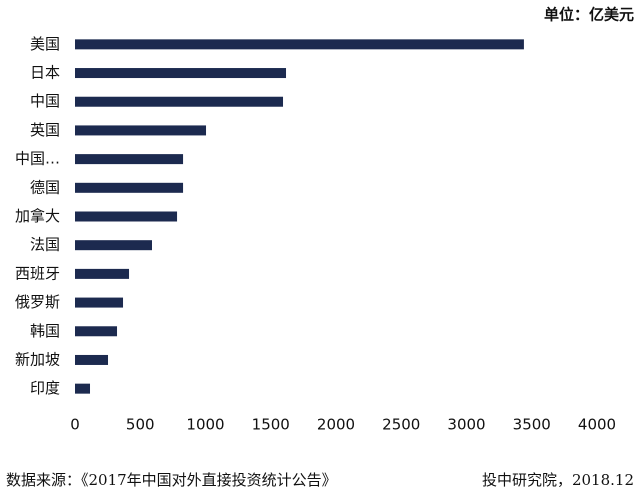 The width and height of the screenshot is (640, 497). I want to click on credit: 投中研究院，2018.12, so click(558, 480).